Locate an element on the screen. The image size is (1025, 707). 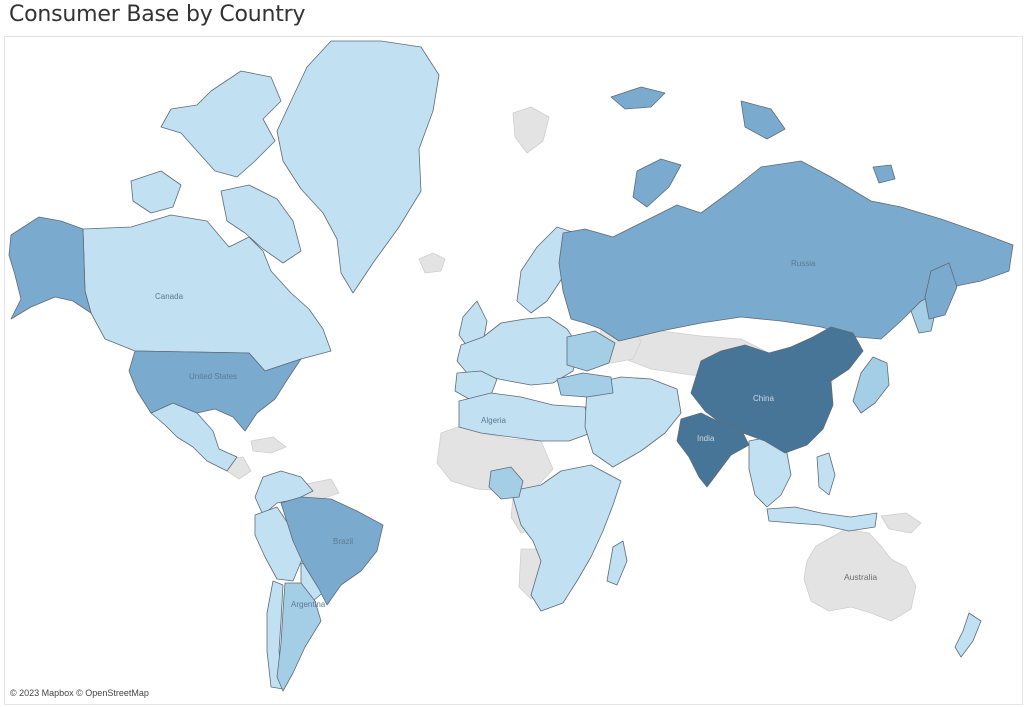
country-turkey is located at coordinates (585, 385).